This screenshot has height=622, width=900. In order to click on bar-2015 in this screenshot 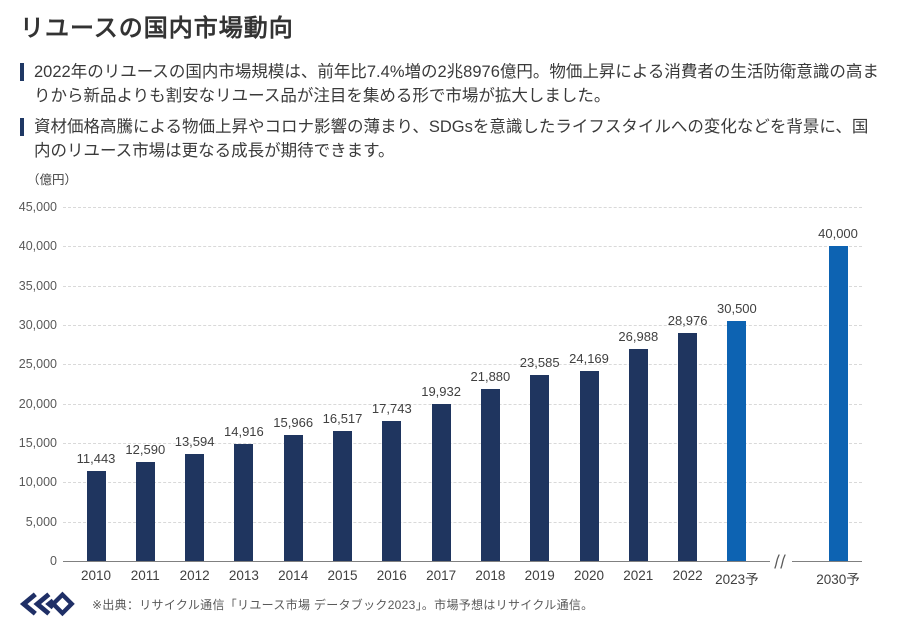, I will do `click(342, 496)`.